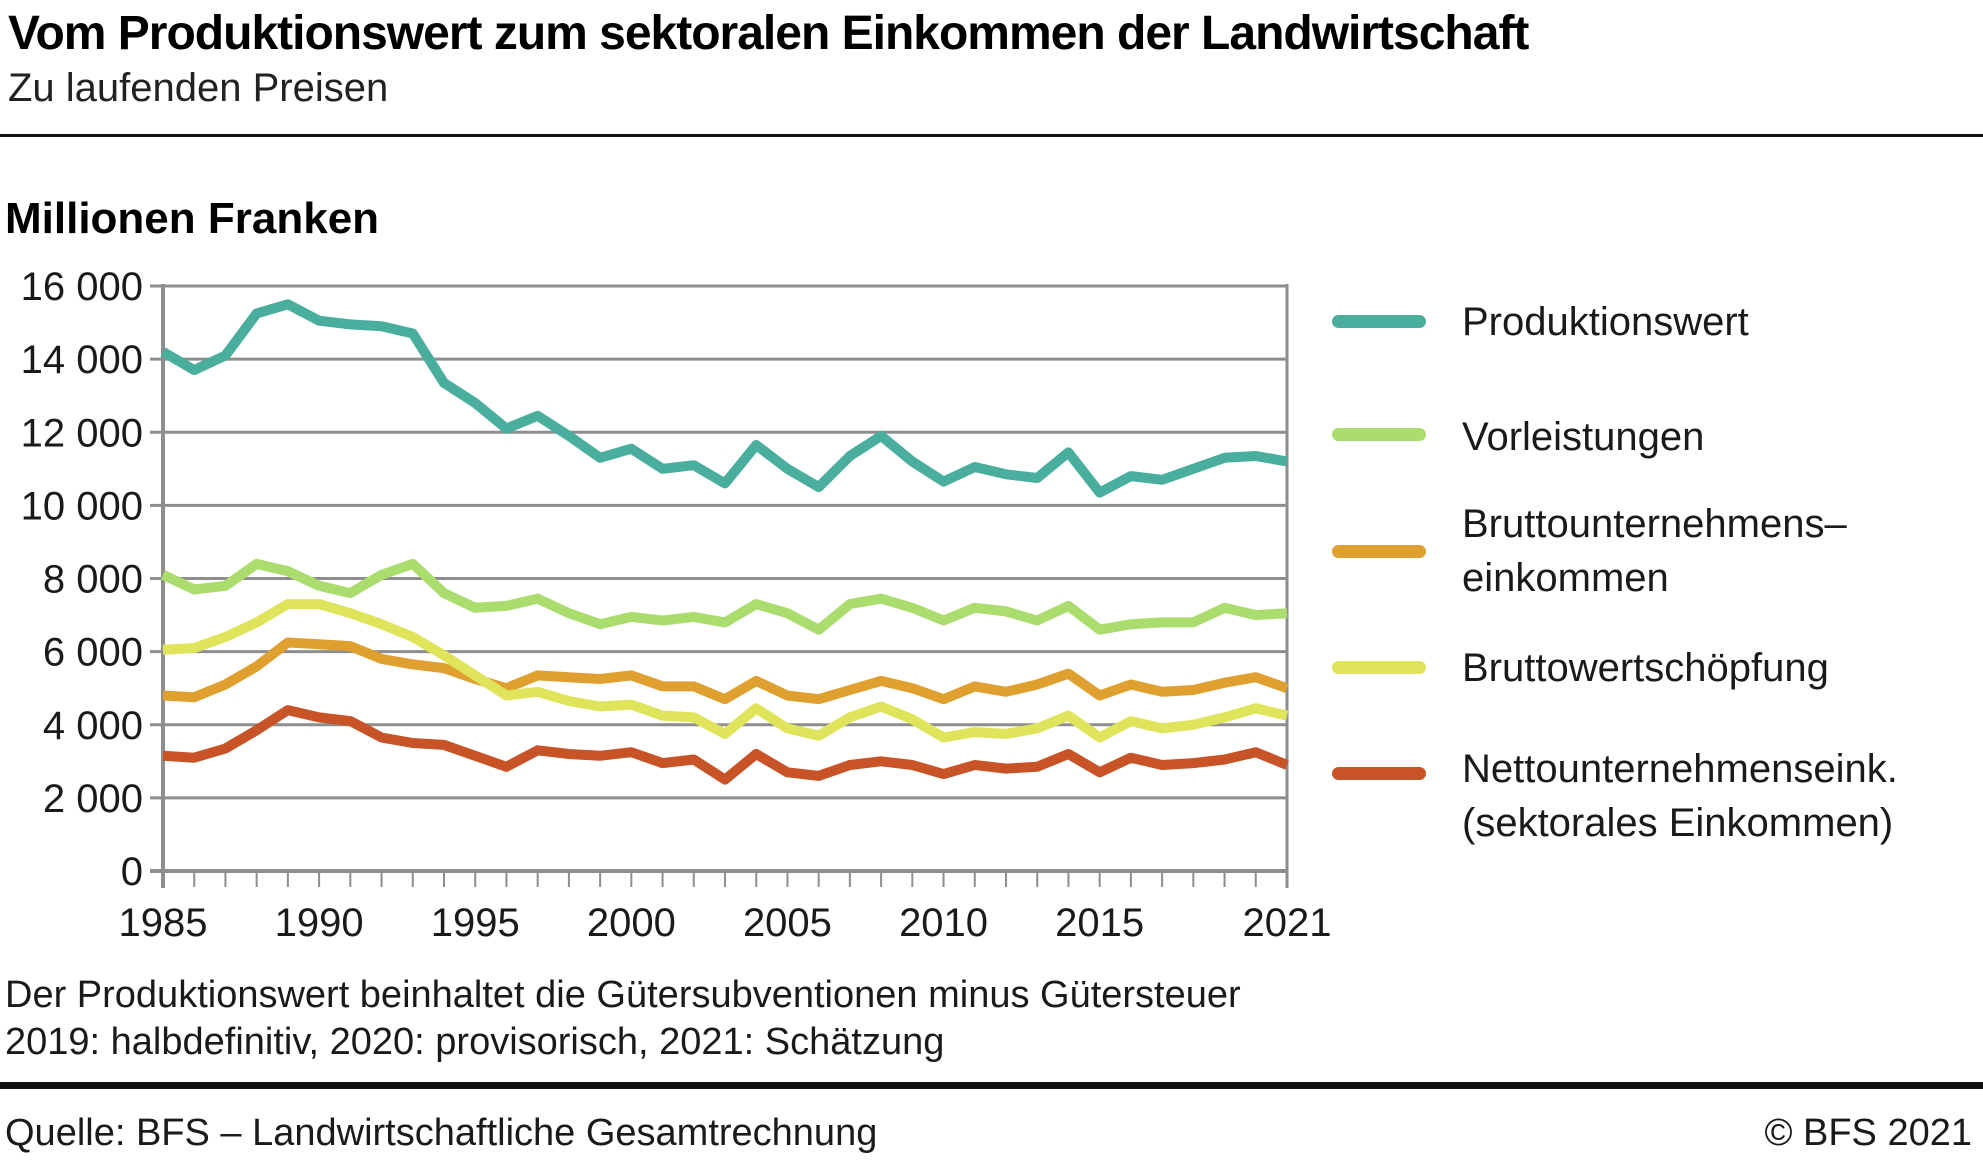  I want to click on header-divider, so click(991, 135).